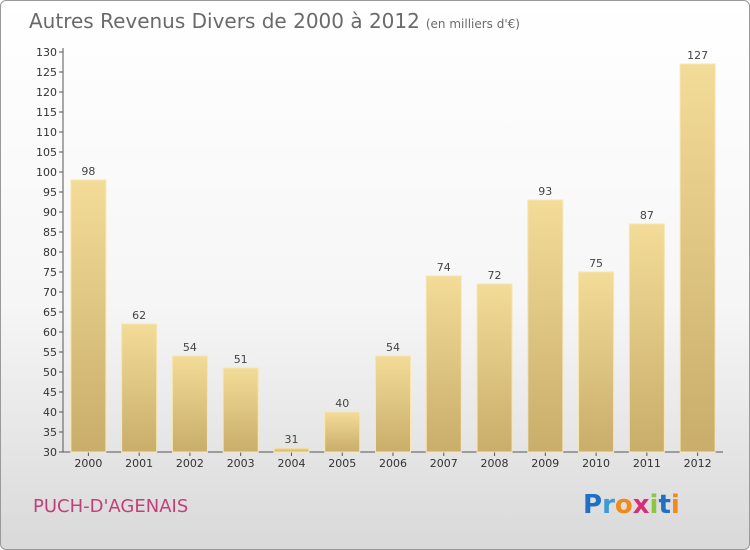 The image size is (750, 550). What do you see at coordinates (139, 315) in the screenshot?
I see `bar-value-label: 62` at bounding box center [139, 315].